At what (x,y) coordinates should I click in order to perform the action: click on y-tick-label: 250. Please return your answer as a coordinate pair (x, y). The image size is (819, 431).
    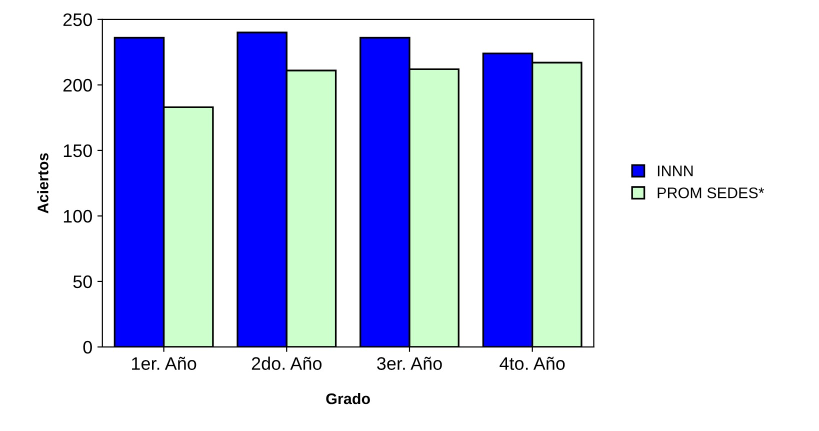
    Looking at the image, I should click on (77, 19).